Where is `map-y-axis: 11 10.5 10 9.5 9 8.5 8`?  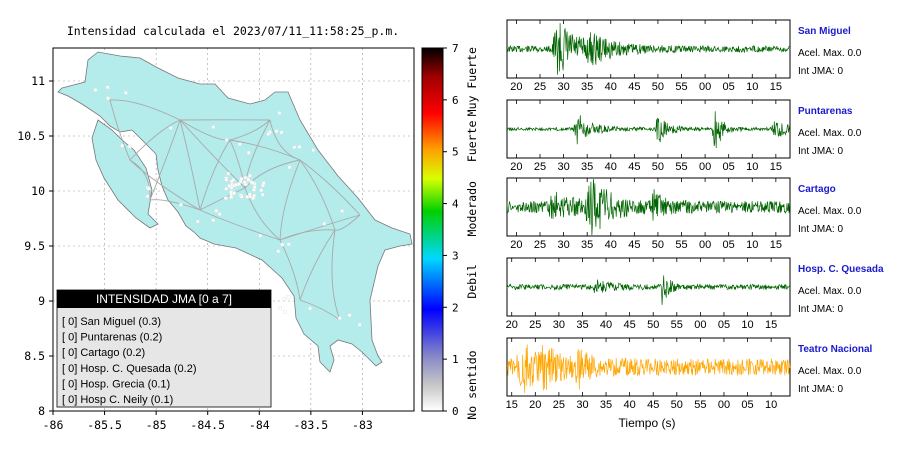
map-y-axis: 11 10.5 10 9.5 9 8.5 8 is located at coordinates (35, 246).